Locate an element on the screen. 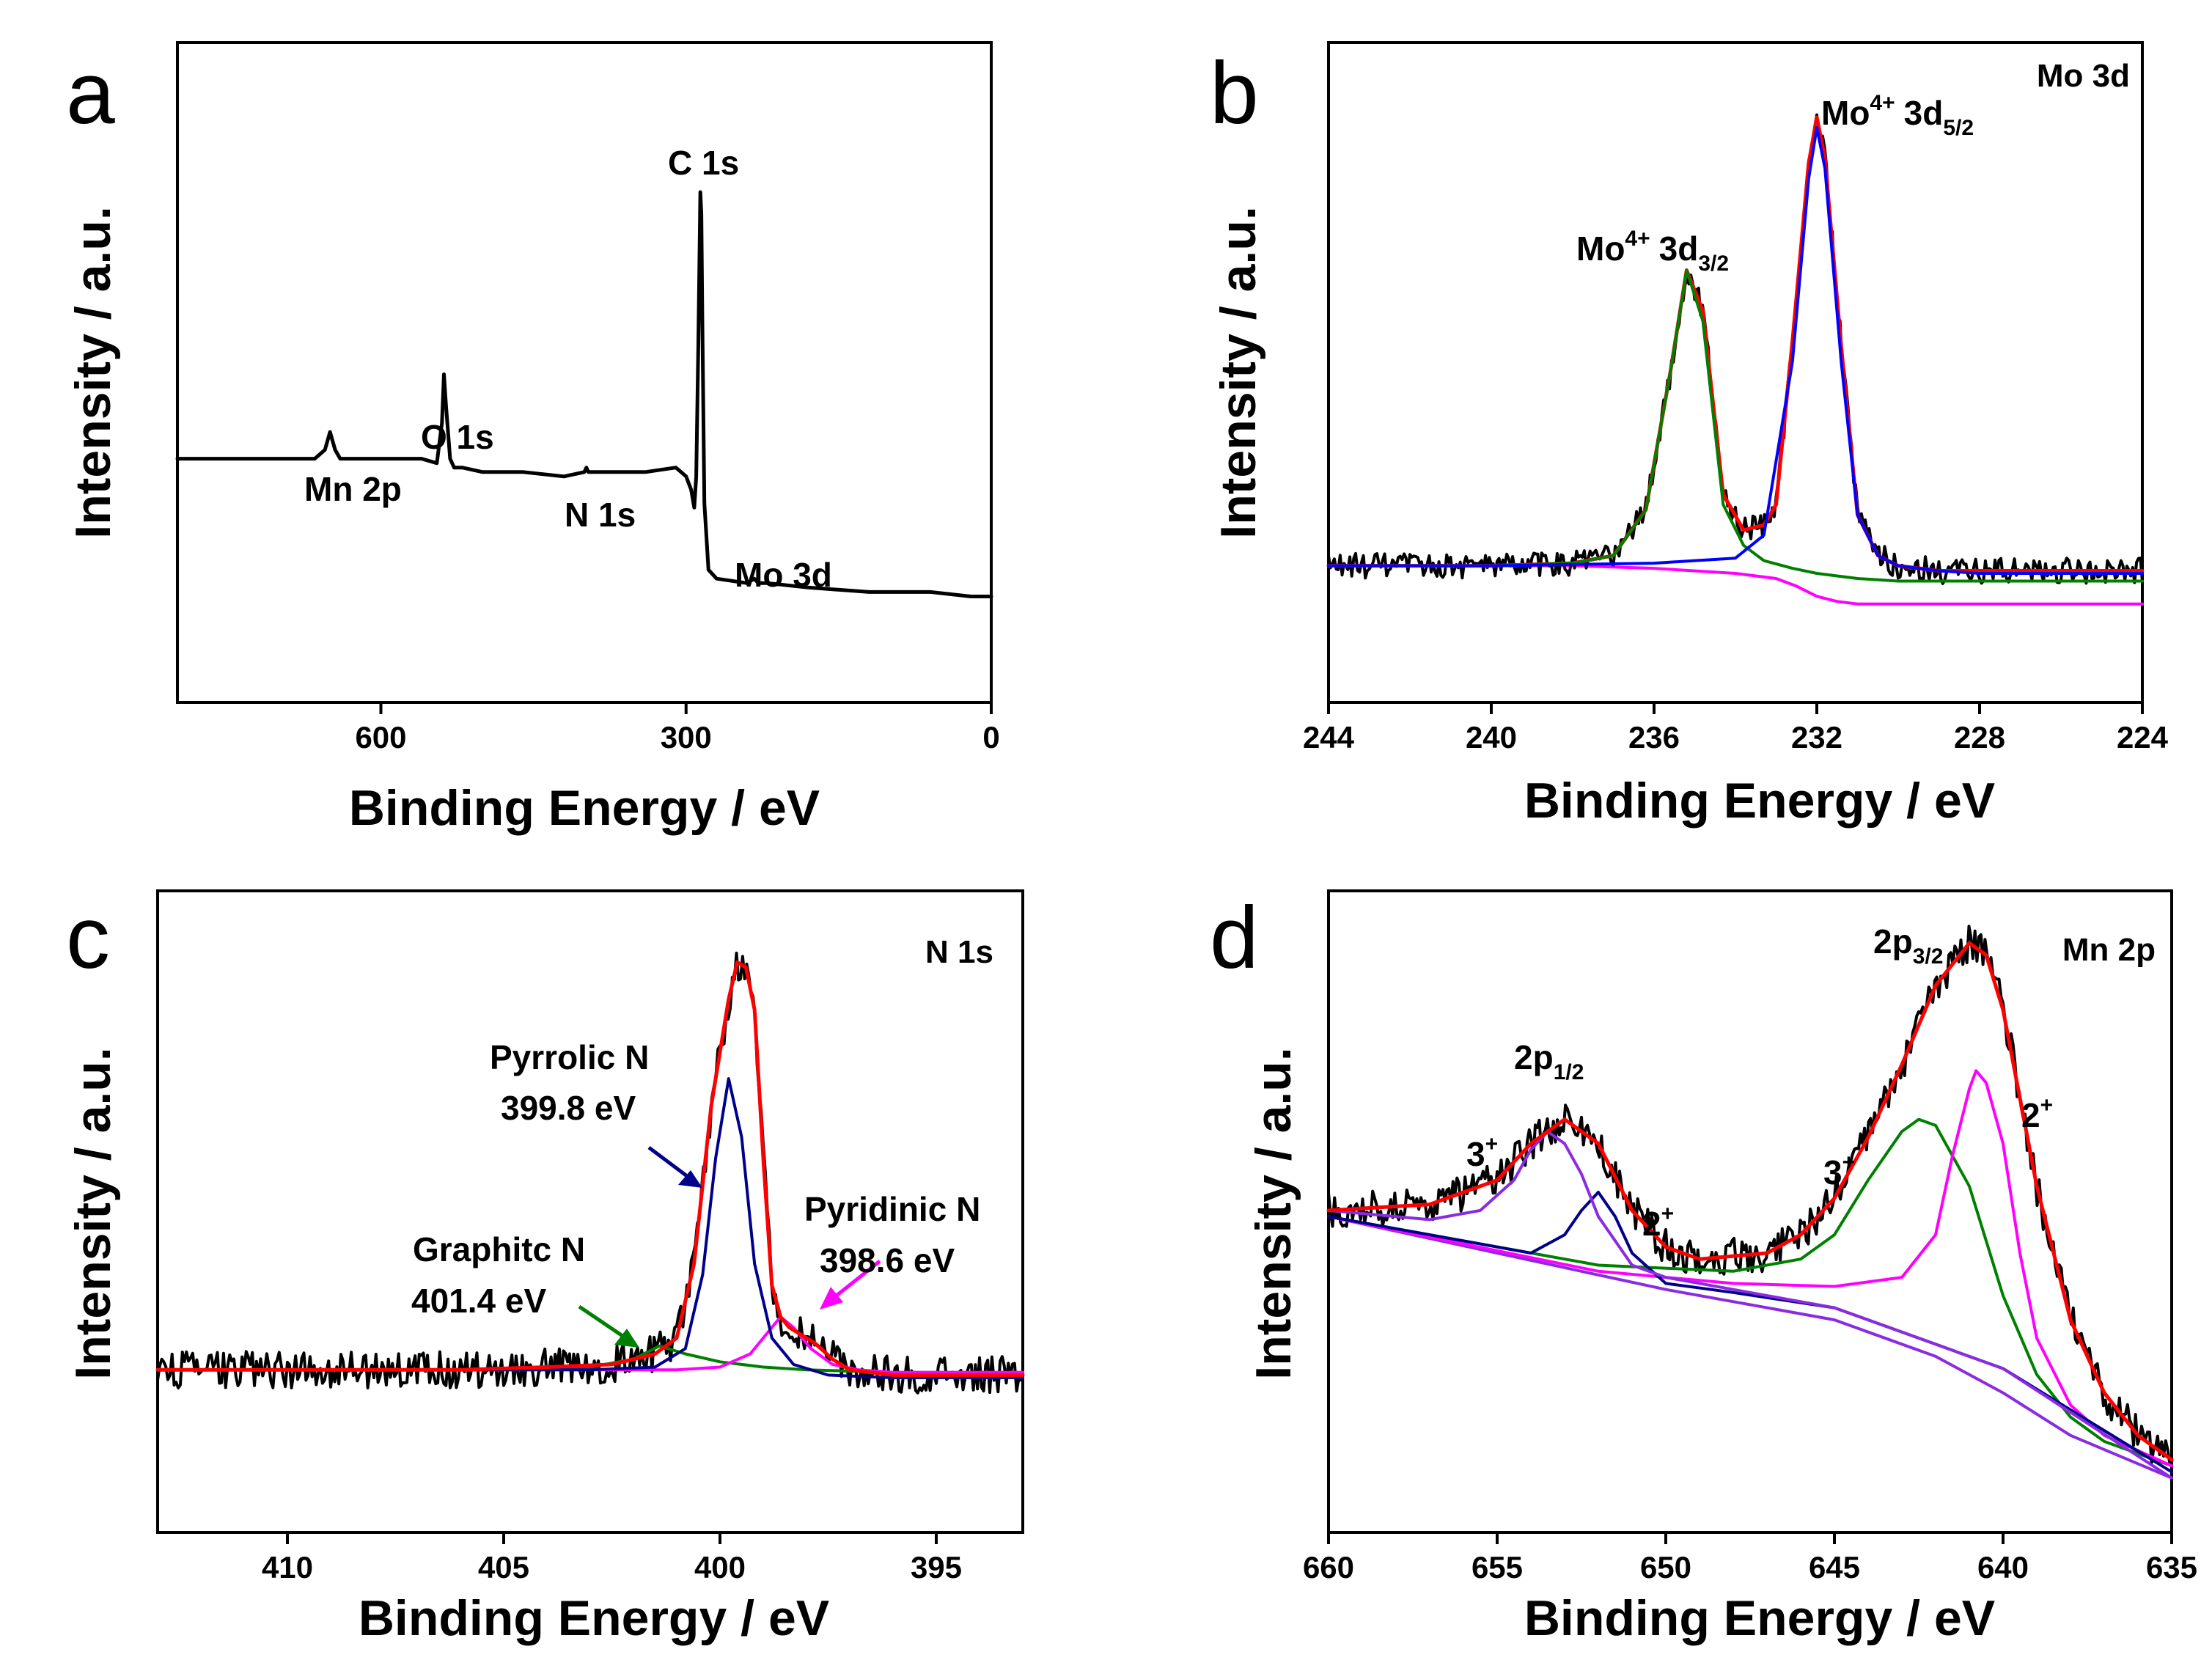 Image resolution: width=2212 pixels, height=1660 pixels. series-group-d is located at coordinates (1750, 1202).